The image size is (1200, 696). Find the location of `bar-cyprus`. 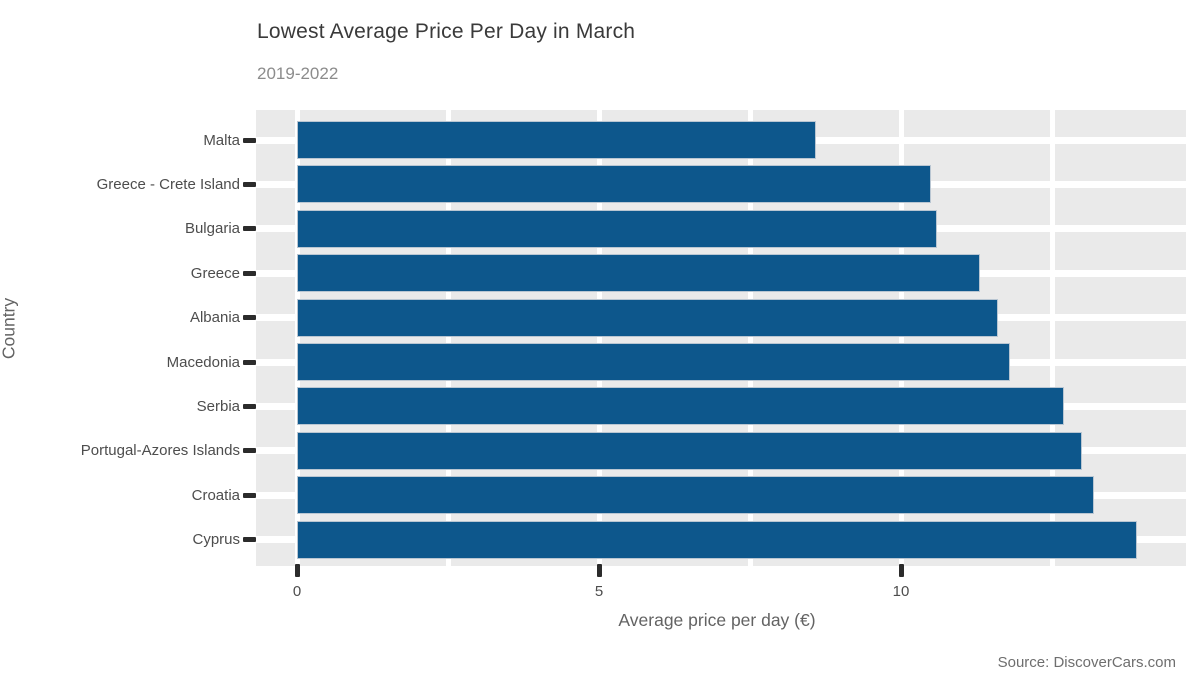

bar-cyprus is located at coordinates (717, 539).